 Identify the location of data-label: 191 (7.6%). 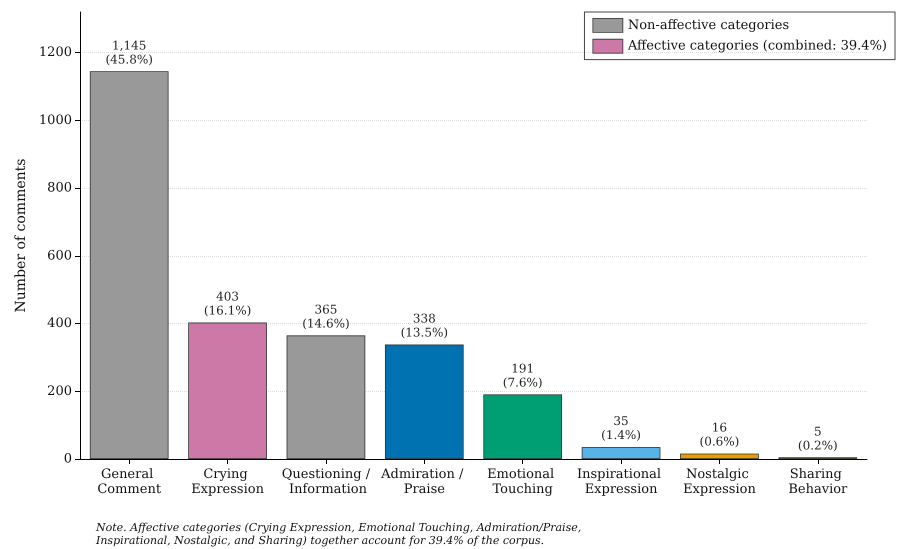
(522, 375).